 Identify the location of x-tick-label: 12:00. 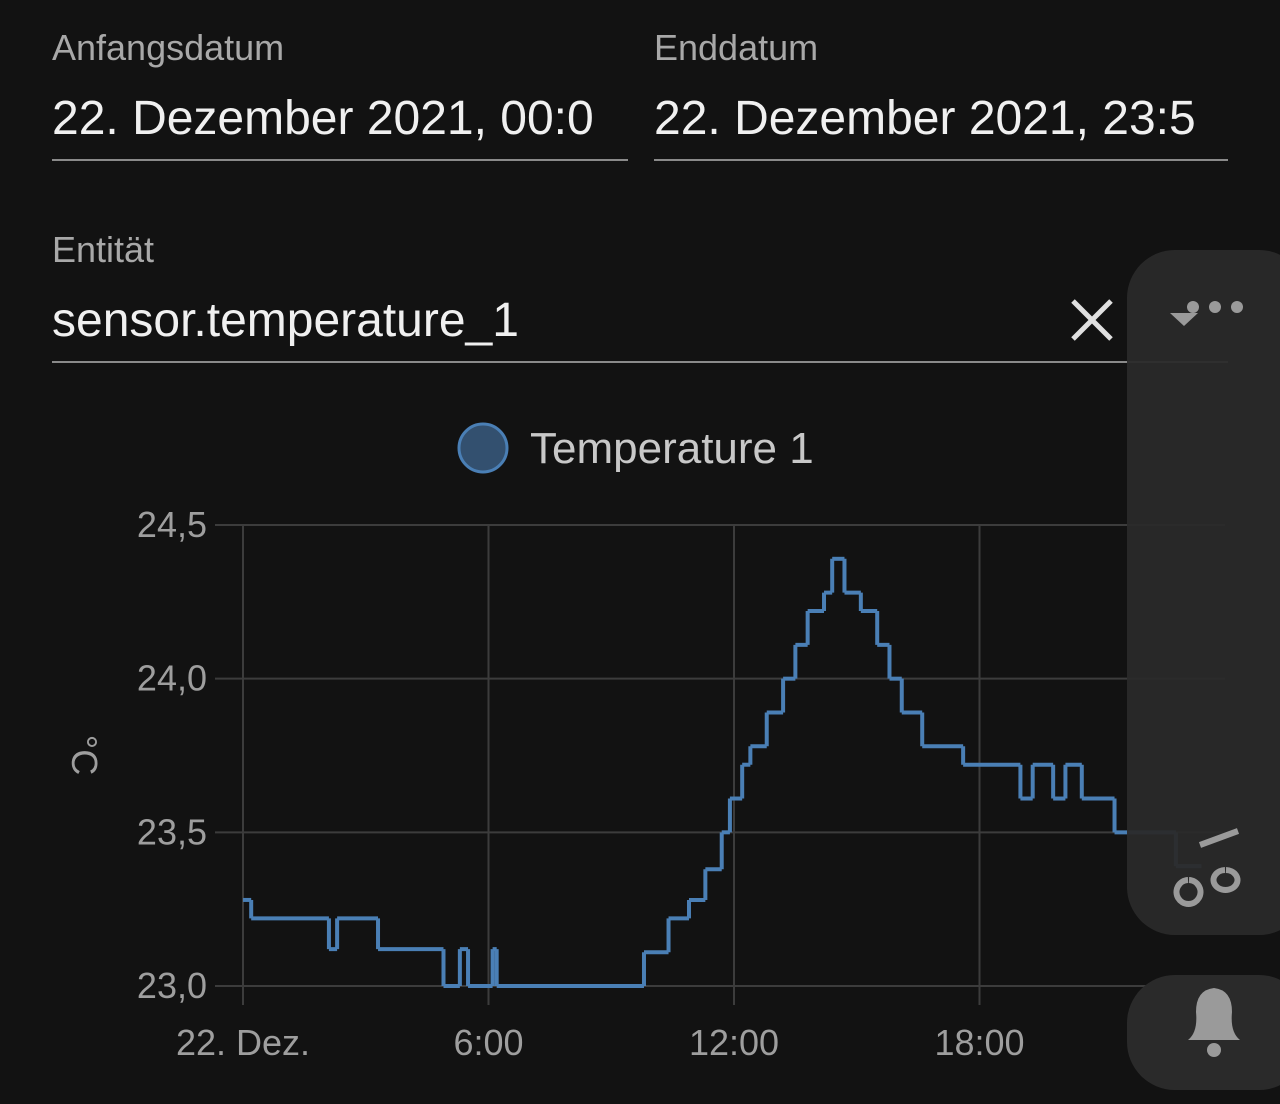
(734, 1042).